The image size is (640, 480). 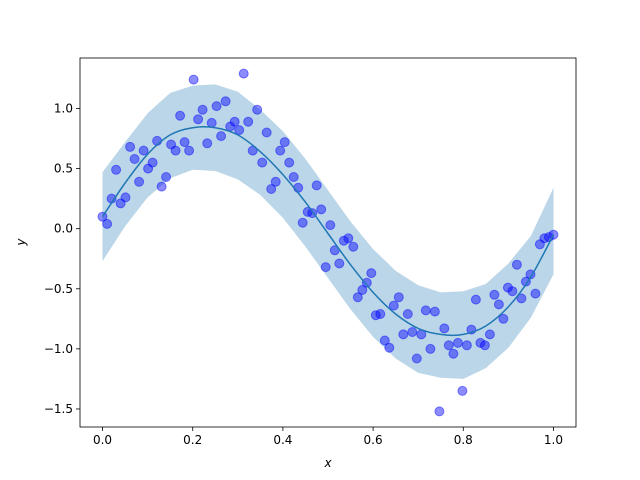 I want to click on x-axis-ticks: 0.0 0.2 0.4 0.6 0.8 1.0, so click(x=328, y=437).